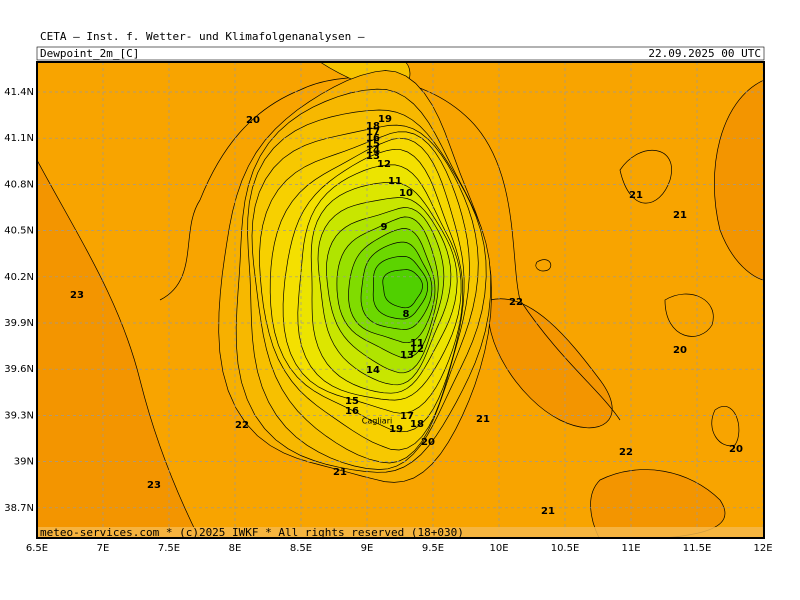 Image resolution: width=800 pixels, height=600 pixels. What do you see at coordinates (24, 462) in the screenshot?
I see `y-axis-label: 39N` at bounding box center [24, 462].